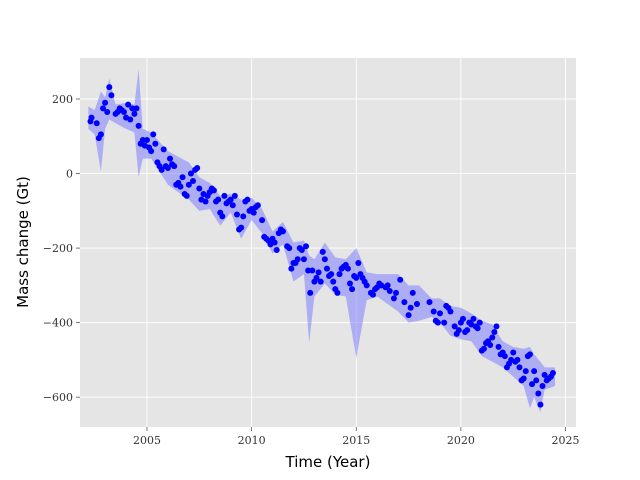  I want to click on x-tick-label: 2010, so click(252, 440).